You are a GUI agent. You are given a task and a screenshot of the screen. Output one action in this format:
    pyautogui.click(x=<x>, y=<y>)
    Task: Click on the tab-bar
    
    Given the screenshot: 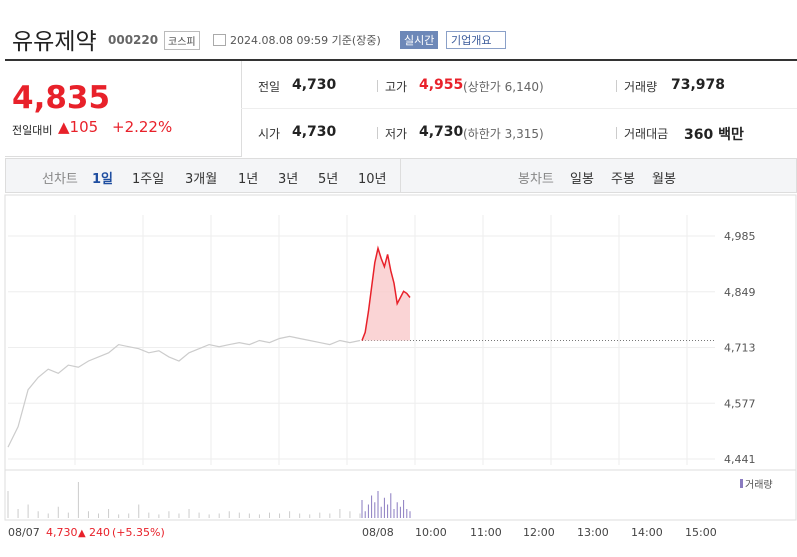 What is the action you would take?
    pyautogui.click(x=401, y=175)
    